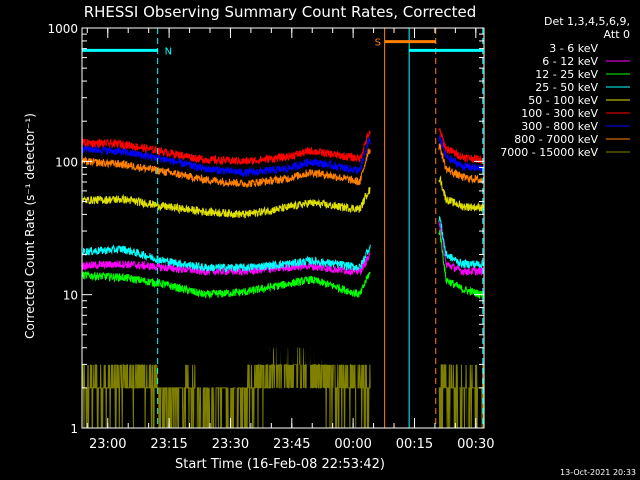  What do you see at coordinates (566, 87) in the screenshot?
I see `legend-label-3: 25 - 50 keV` at bounding box center [566, 87].